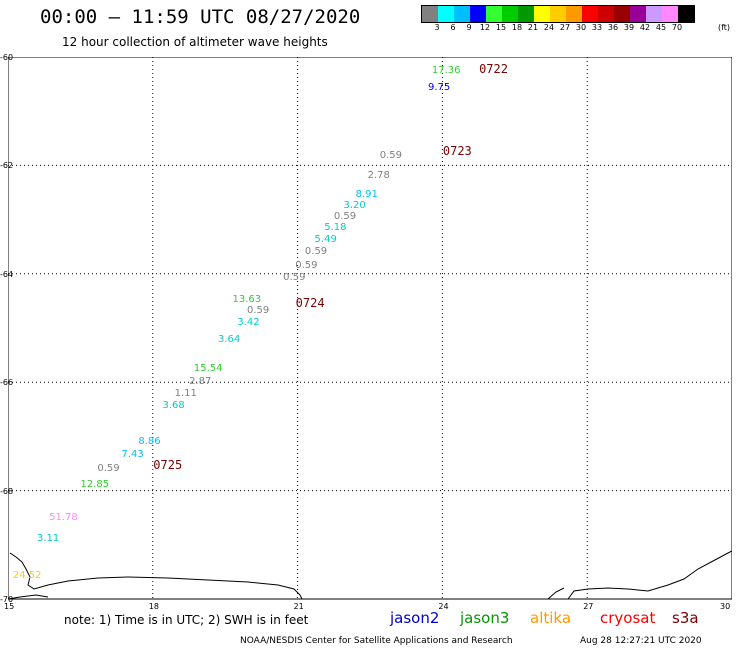 This screenshot has height=650, width=740. Describe the element at coordinates (208, 368) in the screenshot. I see `wave-height-value: 15.54` at that location.